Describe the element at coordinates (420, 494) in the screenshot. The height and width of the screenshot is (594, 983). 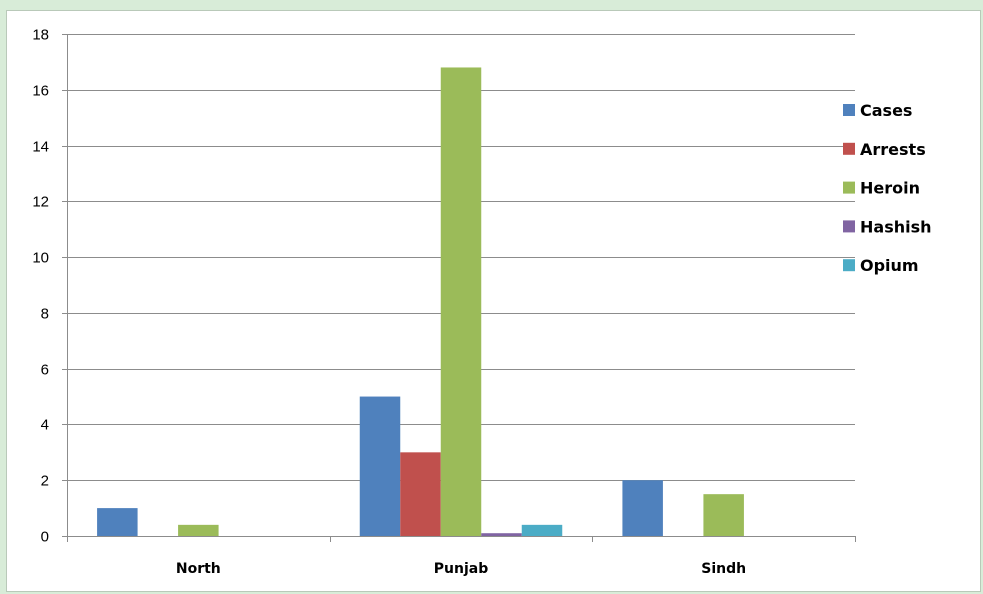
I see `bar-arrests-punjab` at that location.